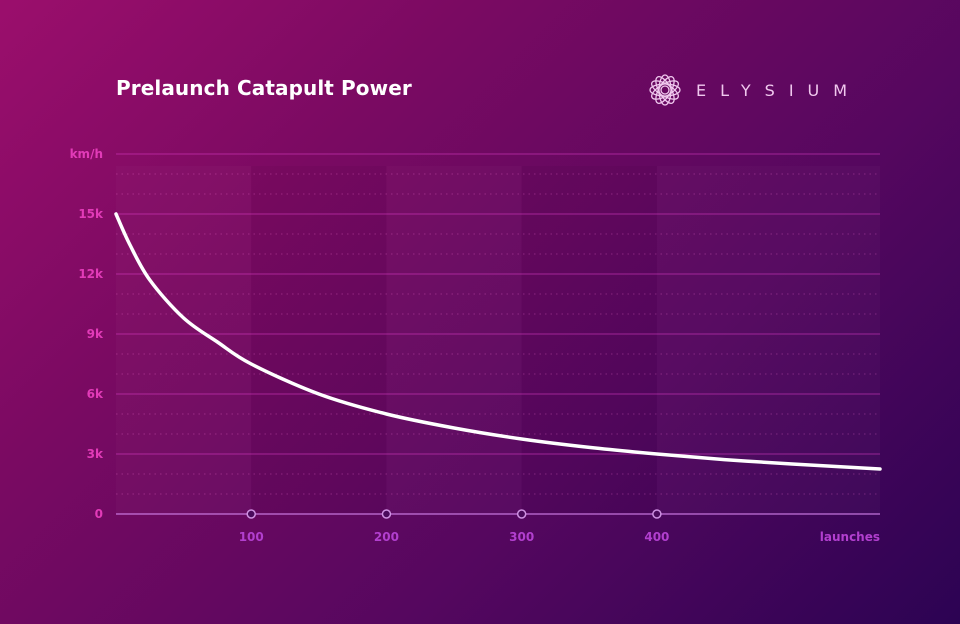 The image size is (960, 624). Describe the element at coordinates (386, 537) in the screenshot. I see `x-tick-label: 200` at that location.